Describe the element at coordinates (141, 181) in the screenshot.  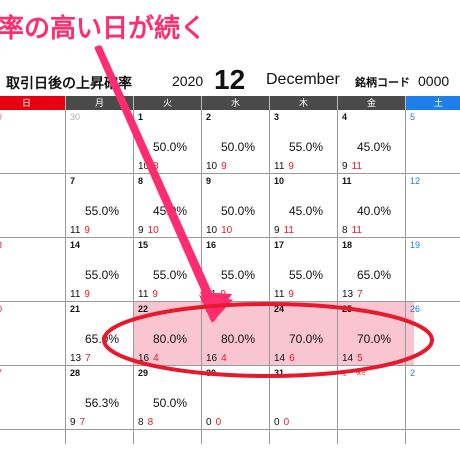
I see `day-number: 8` at that location.